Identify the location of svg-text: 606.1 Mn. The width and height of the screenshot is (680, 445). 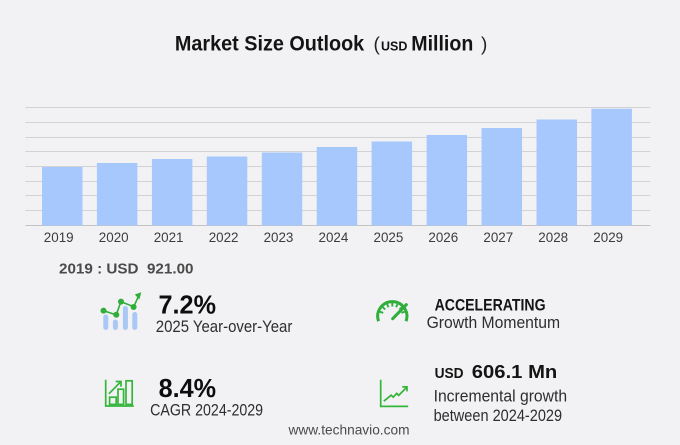
(515, 371).